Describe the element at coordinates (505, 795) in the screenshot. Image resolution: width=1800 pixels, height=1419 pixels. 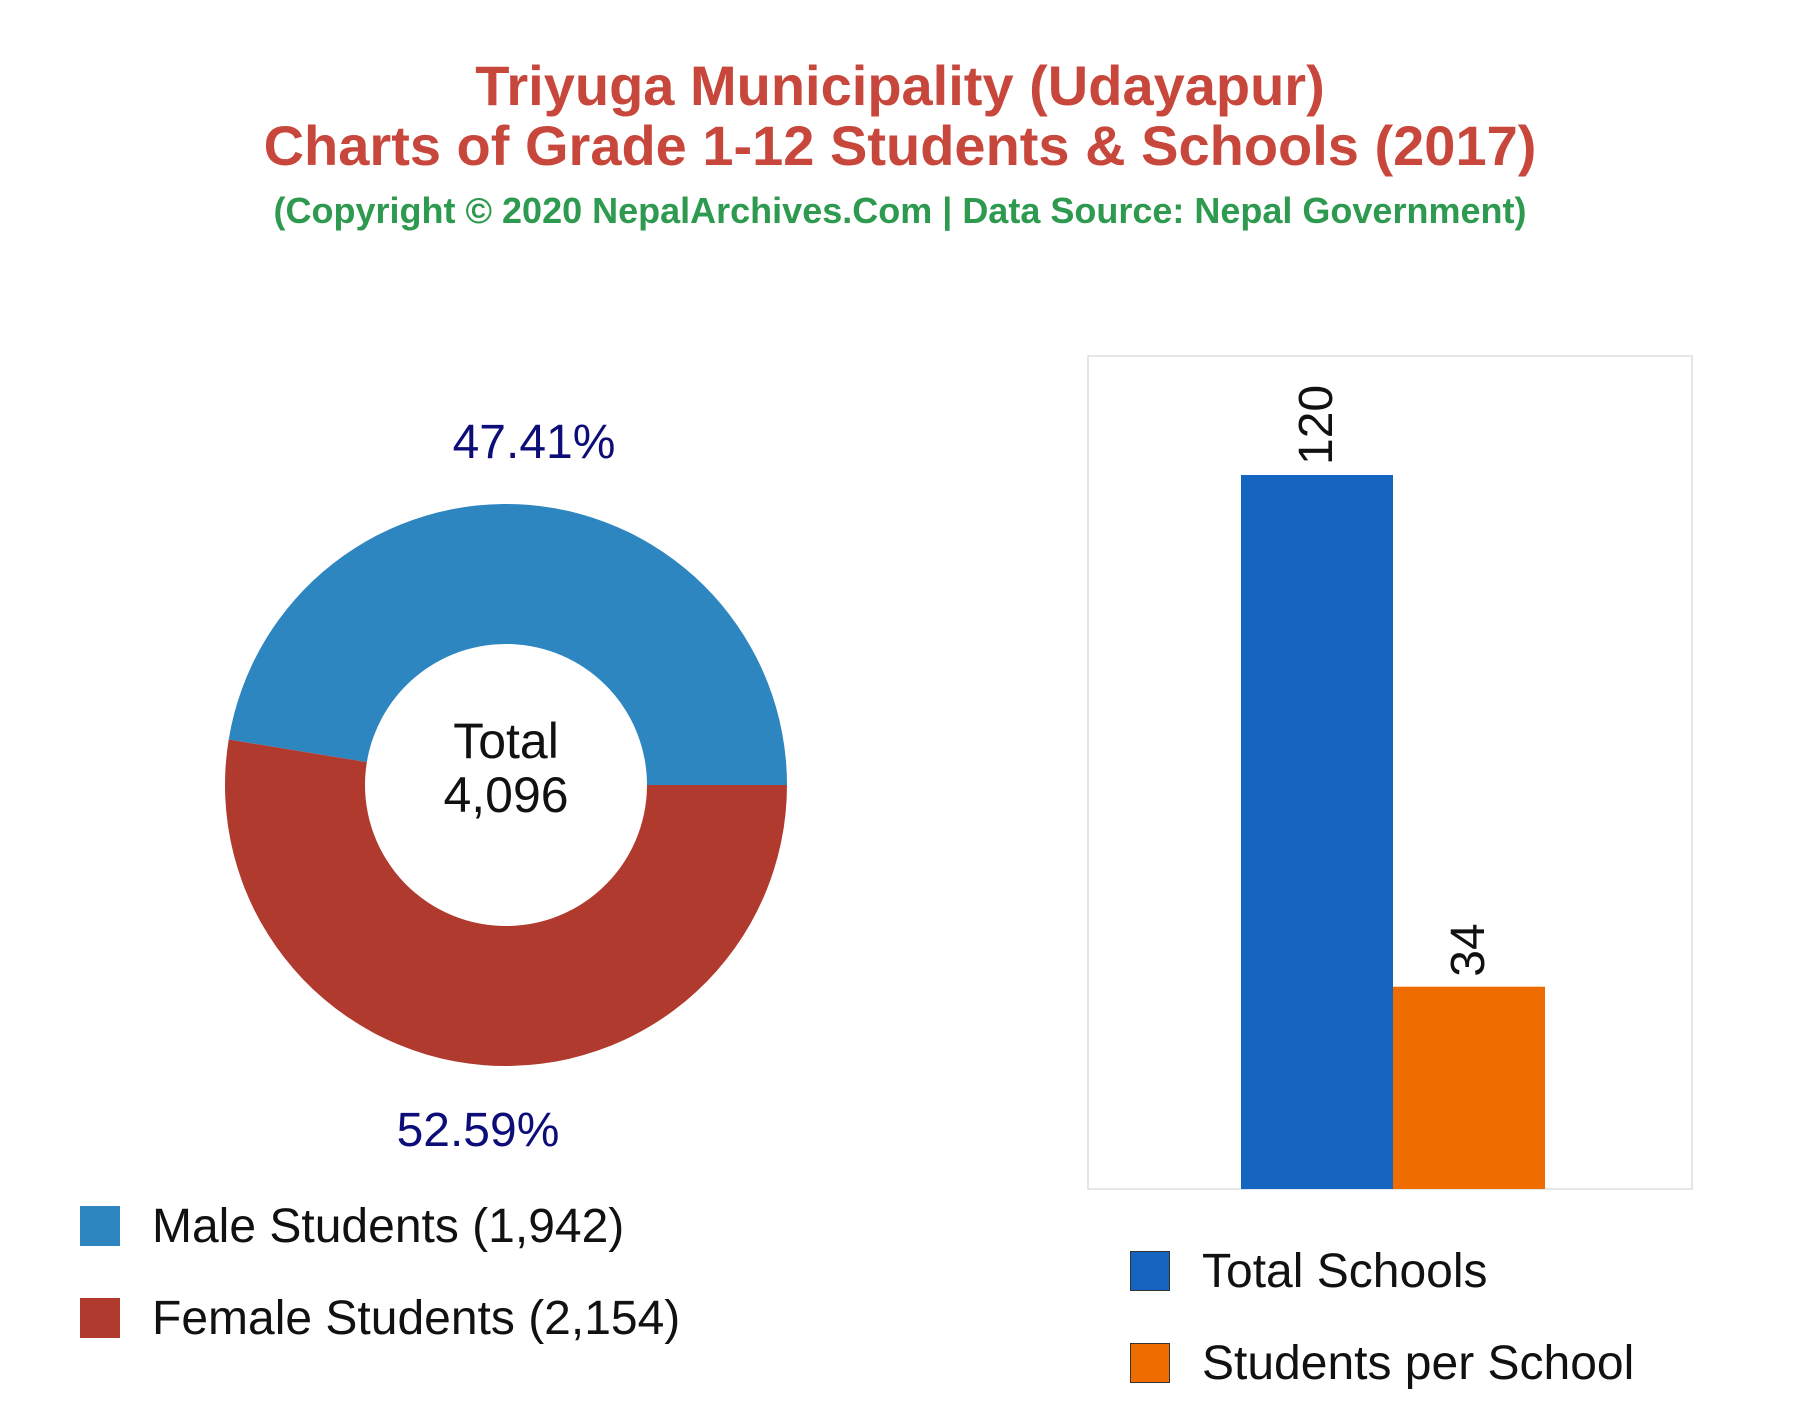
I see `donut-center-value: 4,096` at that location.